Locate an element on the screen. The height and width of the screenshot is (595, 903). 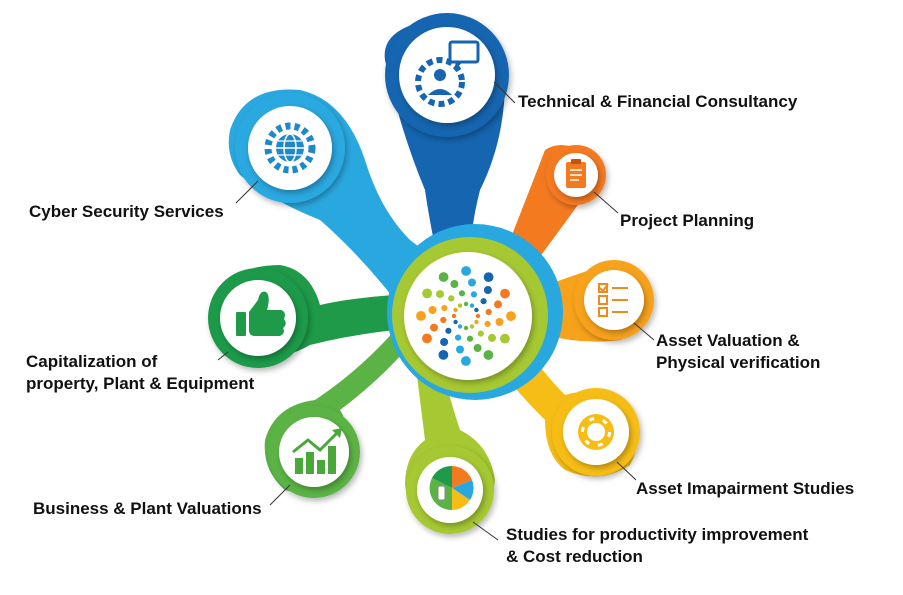
leader-cyber is located at coordinates (247, 192).